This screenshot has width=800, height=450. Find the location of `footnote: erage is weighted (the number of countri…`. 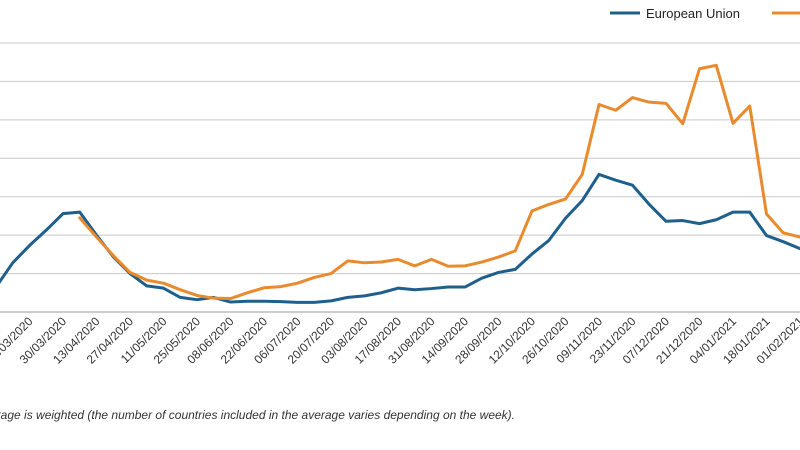

footnote: erage is weighted (the number of countri… is located at coordinates (257, 415).